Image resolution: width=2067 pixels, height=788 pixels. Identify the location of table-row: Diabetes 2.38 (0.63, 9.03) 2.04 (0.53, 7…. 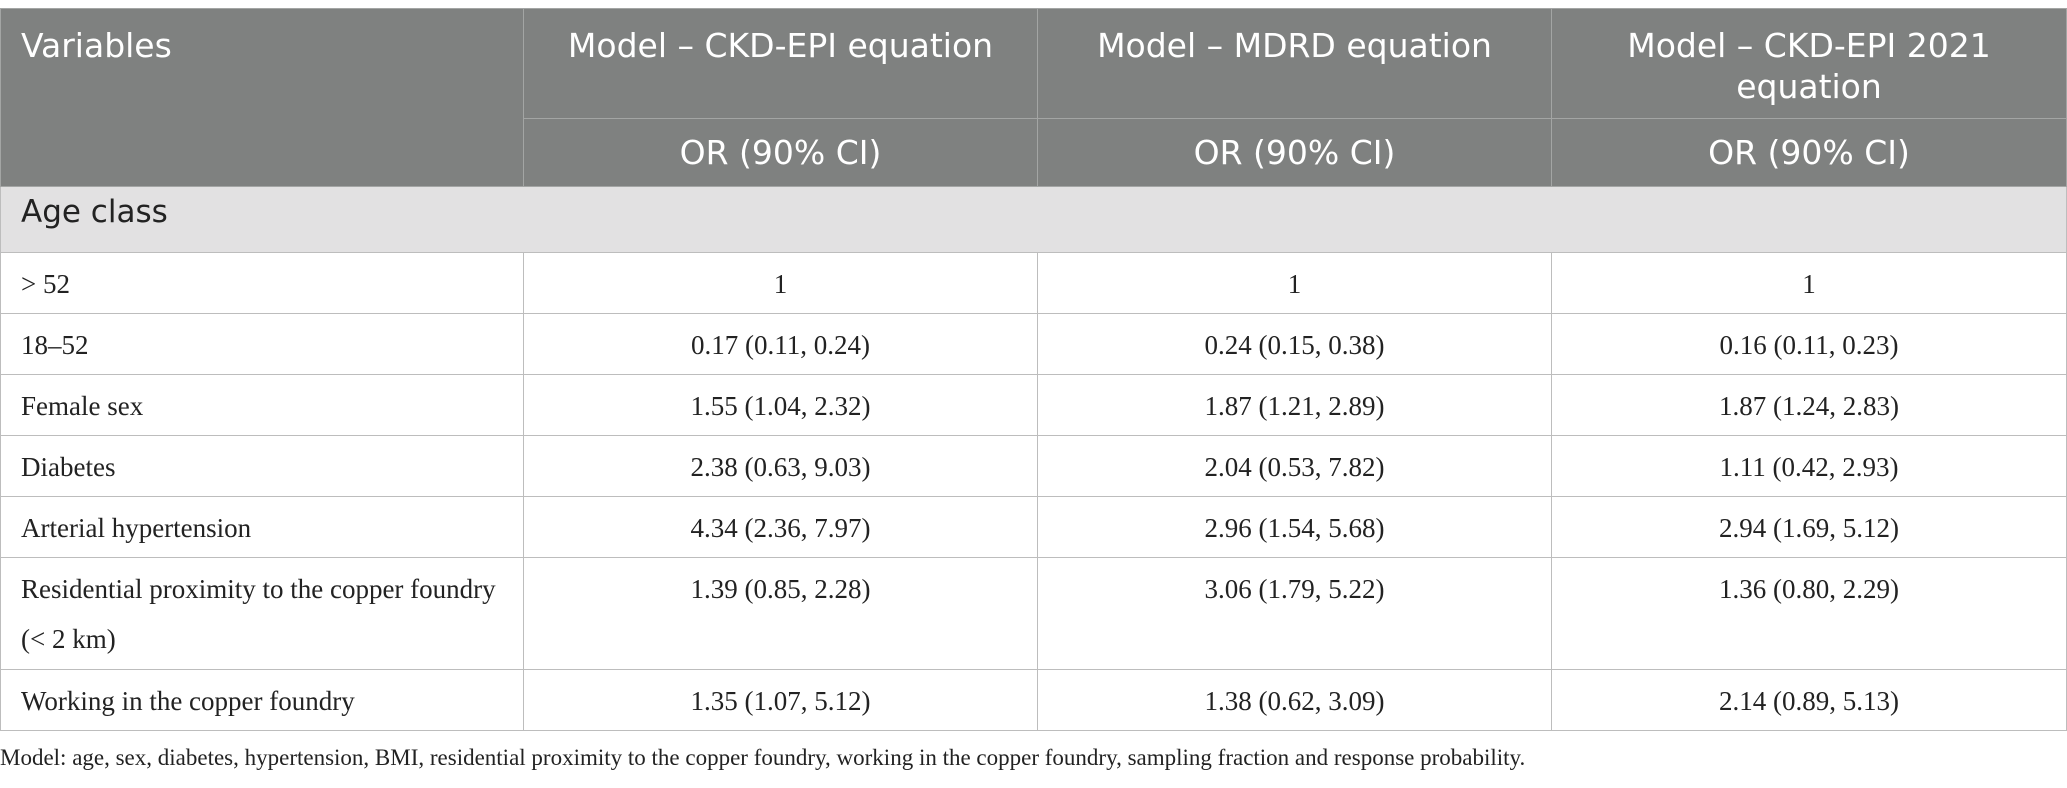
(1033, 466).